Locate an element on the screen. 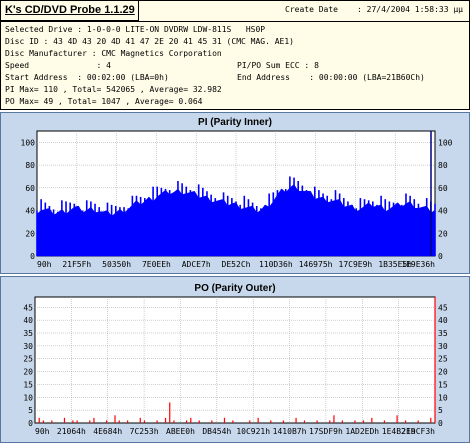 Image resolution: width=470 pixels, height=443 pixels. po-ytick-right: 10 is located at coordinates (443, 397).